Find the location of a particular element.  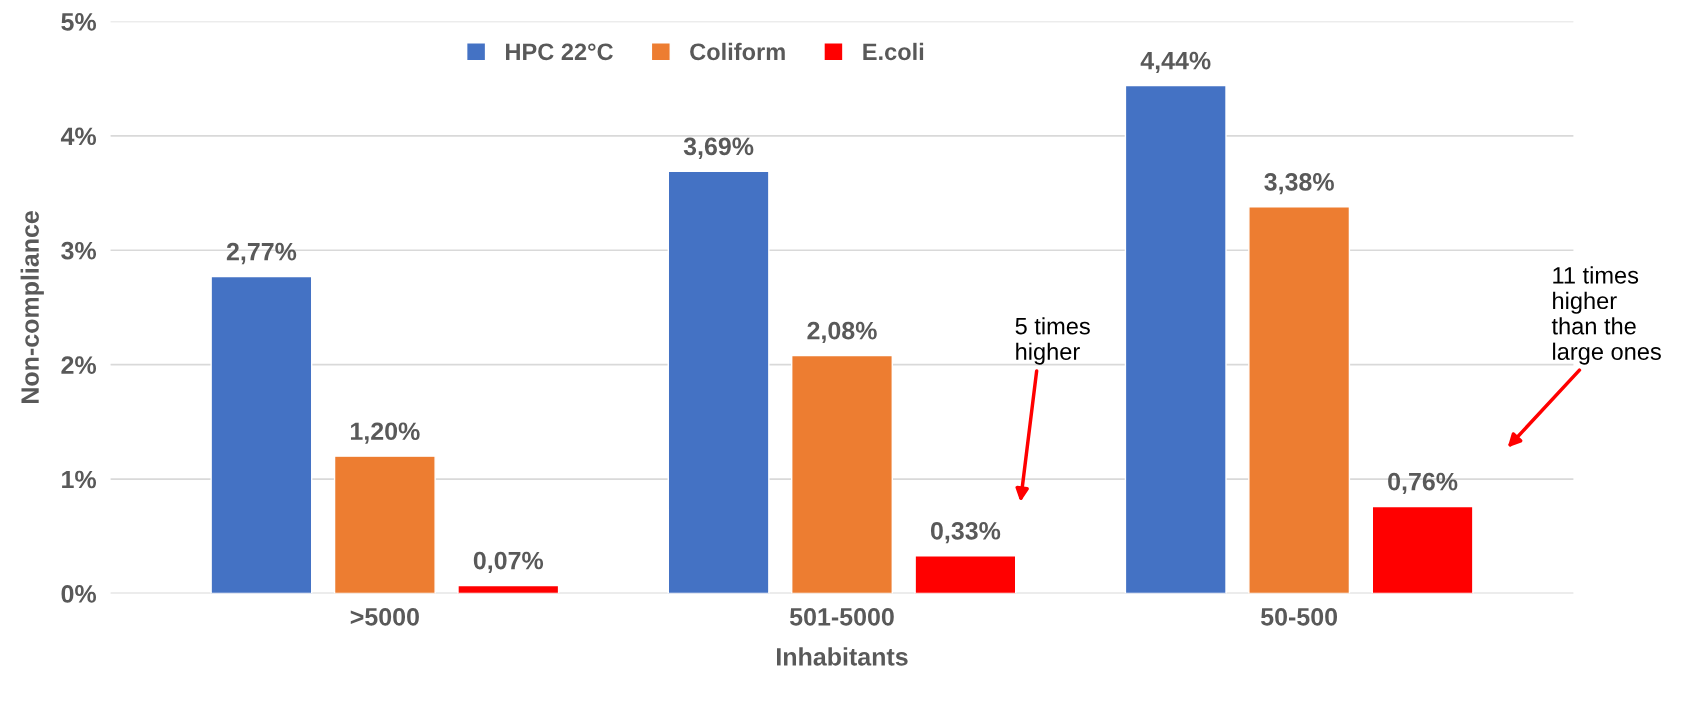

data-label: 4,44% is located at coordinates (1175, 62).